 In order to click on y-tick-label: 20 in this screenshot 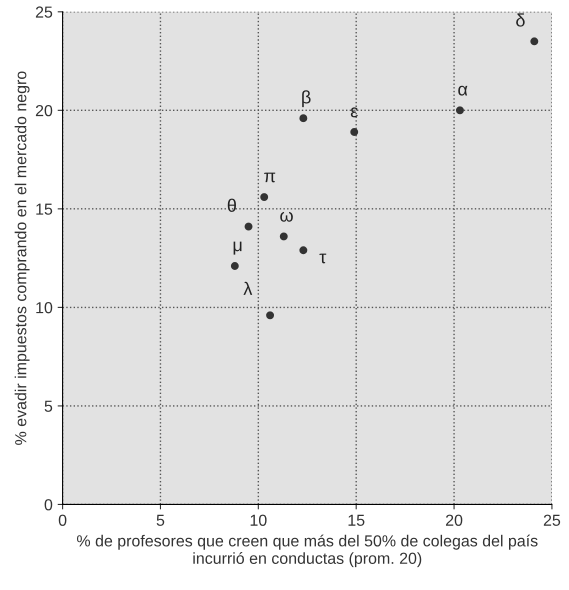, I will do `click(44, 110)`.